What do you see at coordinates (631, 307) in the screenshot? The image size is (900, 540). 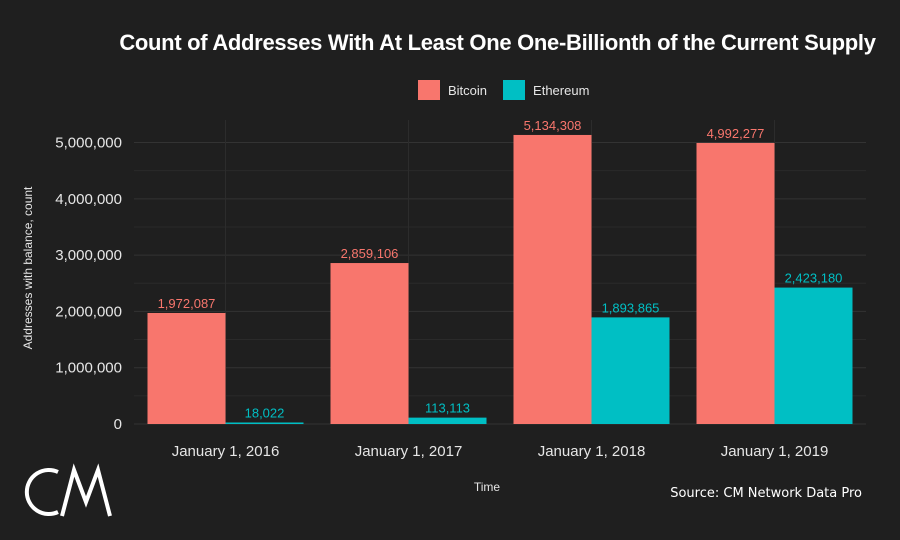 I see `data-label-ethereum: 1,893,865` at bounding box center [631, 307].